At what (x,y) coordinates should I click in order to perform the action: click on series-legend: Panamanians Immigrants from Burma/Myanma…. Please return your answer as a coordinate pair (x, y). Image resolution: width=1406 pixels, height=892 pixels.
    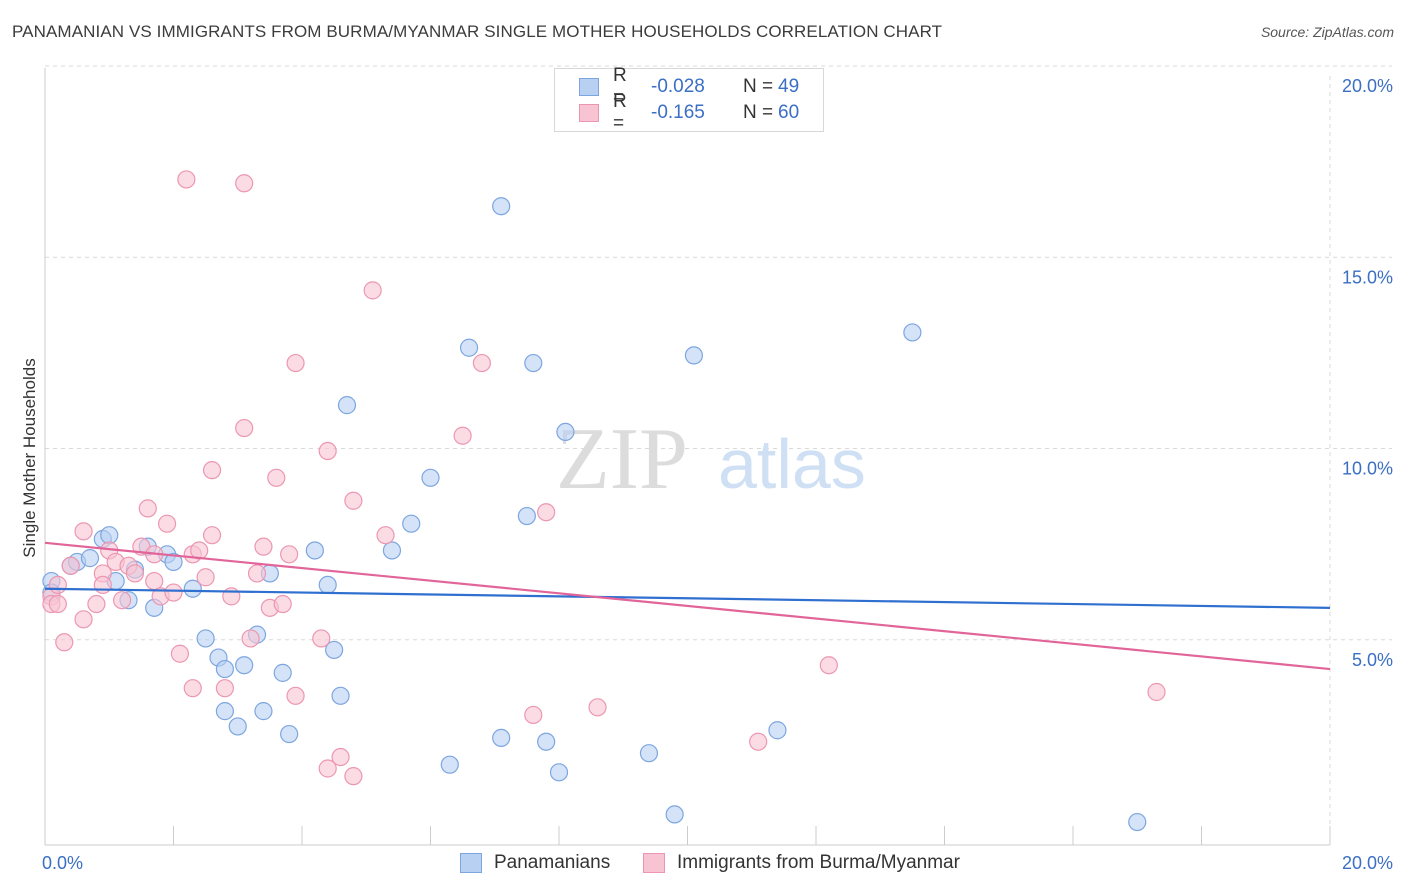
    Looking at the image, I should click on (703, 864).